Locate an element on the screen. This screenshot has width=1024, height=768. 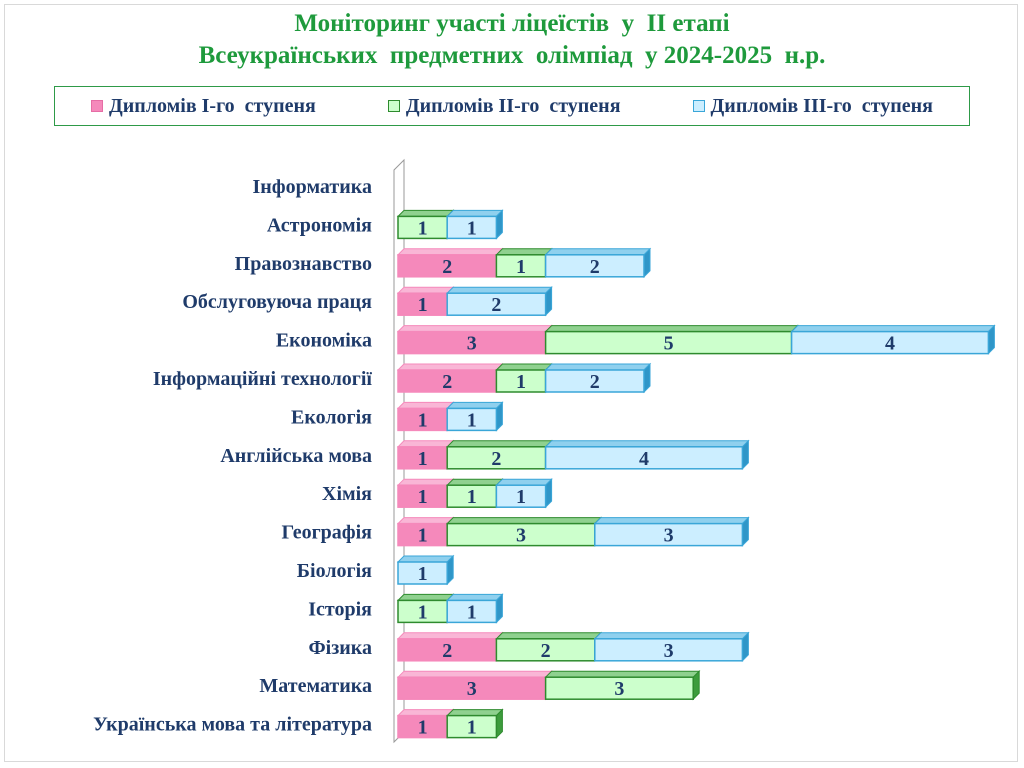
data-label: 4 is located at coordinates (644, 459).